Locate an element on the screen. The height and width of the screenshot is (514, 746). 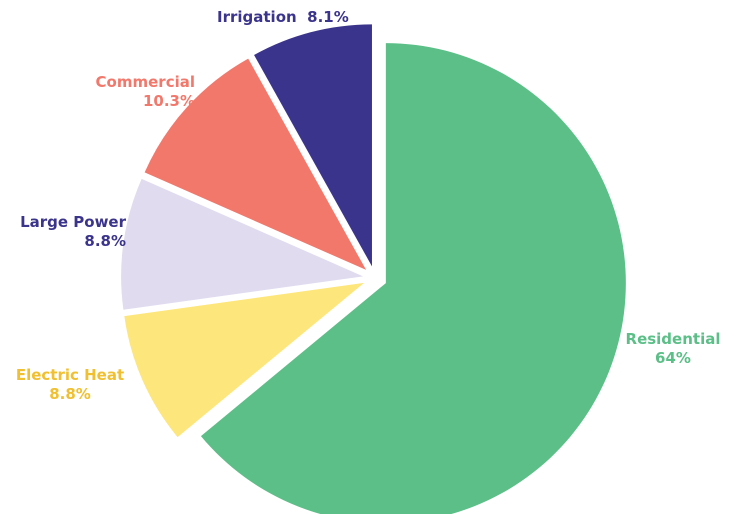
label-irrigation-value: 8.1% is located at coordinates (328, 17).